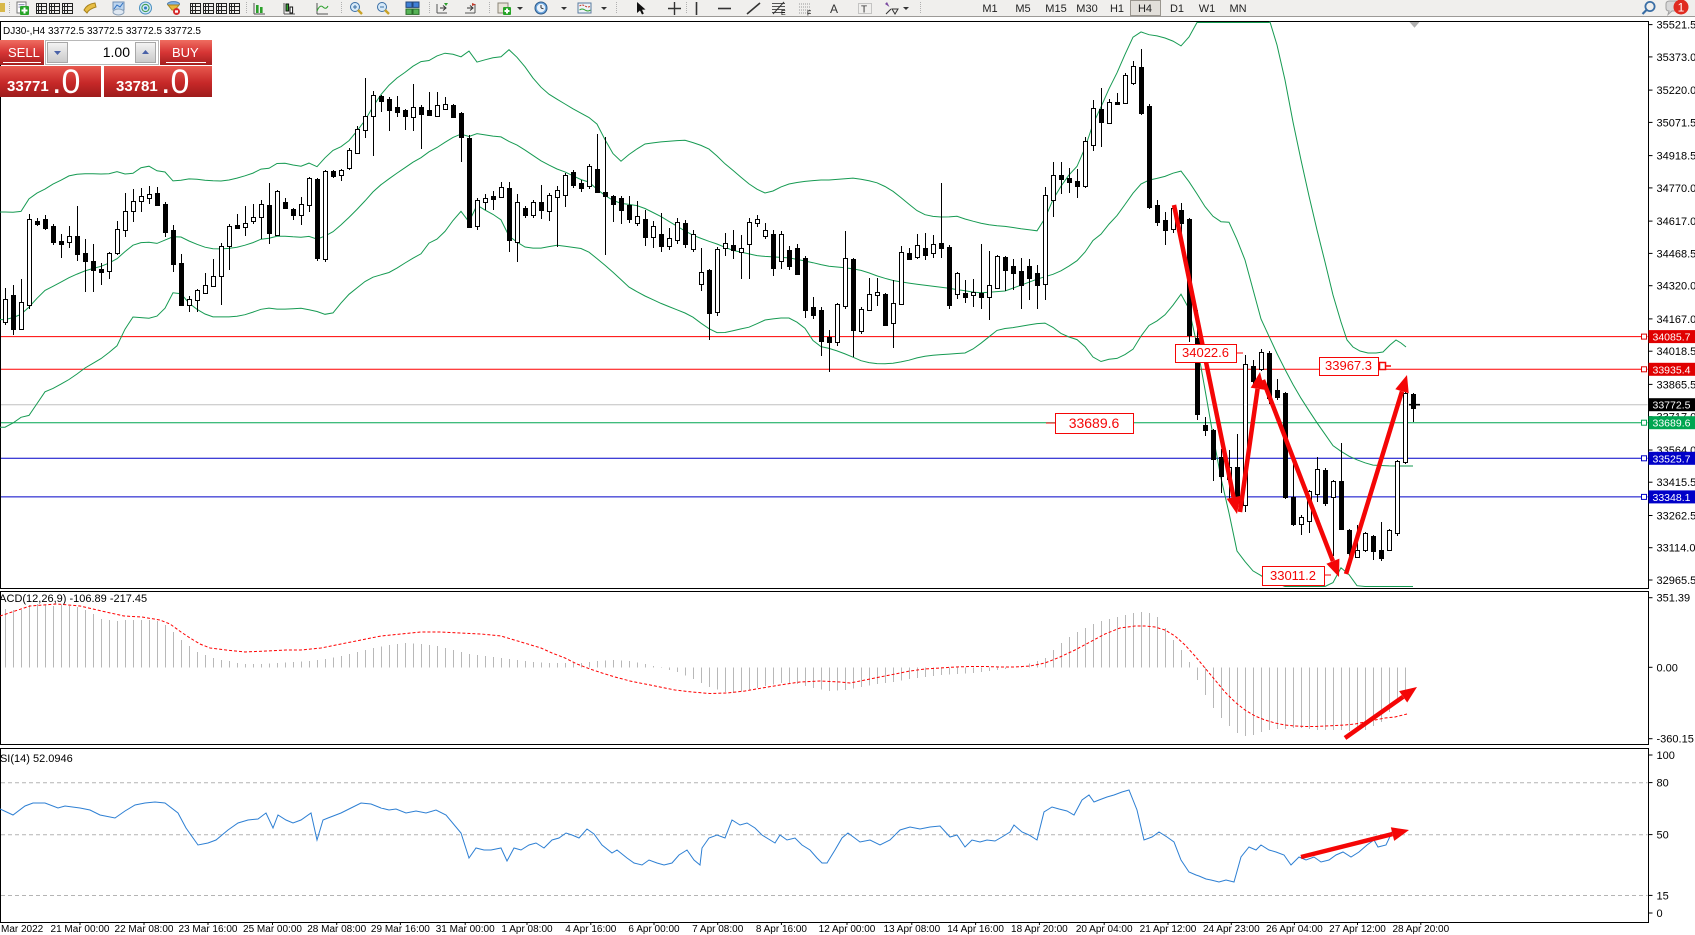 Image resolution: width=1695 pixels, height=935 pixels. What do you see at coordinates (22, 929) in the screenshot?
I see `svg-text: Mar 2022` at bounding box center [22, 929].